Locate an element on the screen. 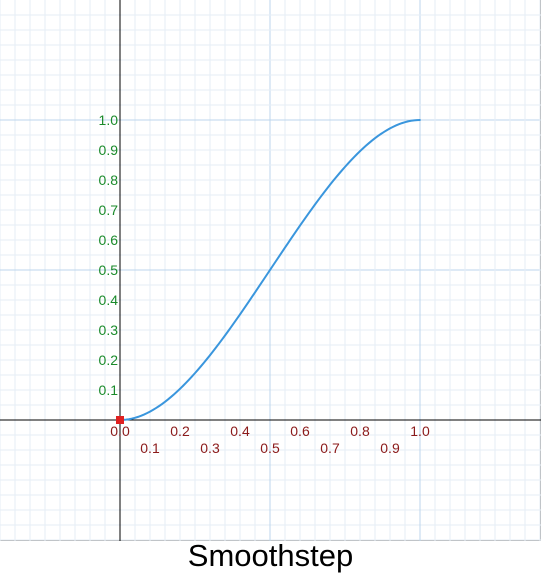 This screenshot has height=577, width=541. x-tick-label: 0.6 is located at coordinates (300, 431).